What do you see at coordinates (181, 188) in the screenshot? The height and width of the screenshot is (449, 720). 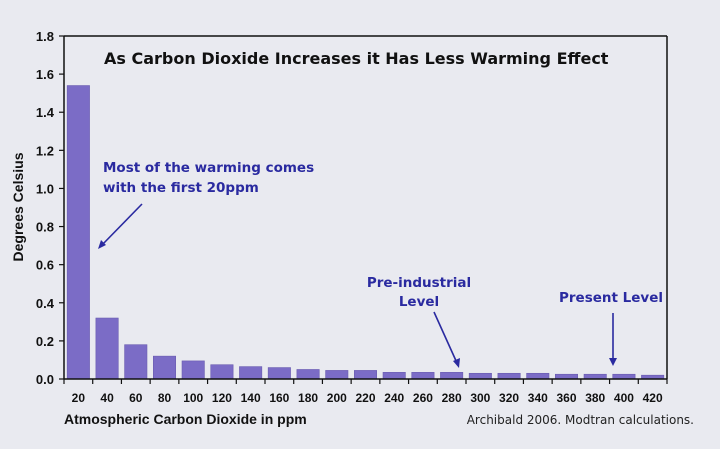 I see `annotation-first-20ppm-line2: with the first 20ppm` at bounding box center [181, 188].